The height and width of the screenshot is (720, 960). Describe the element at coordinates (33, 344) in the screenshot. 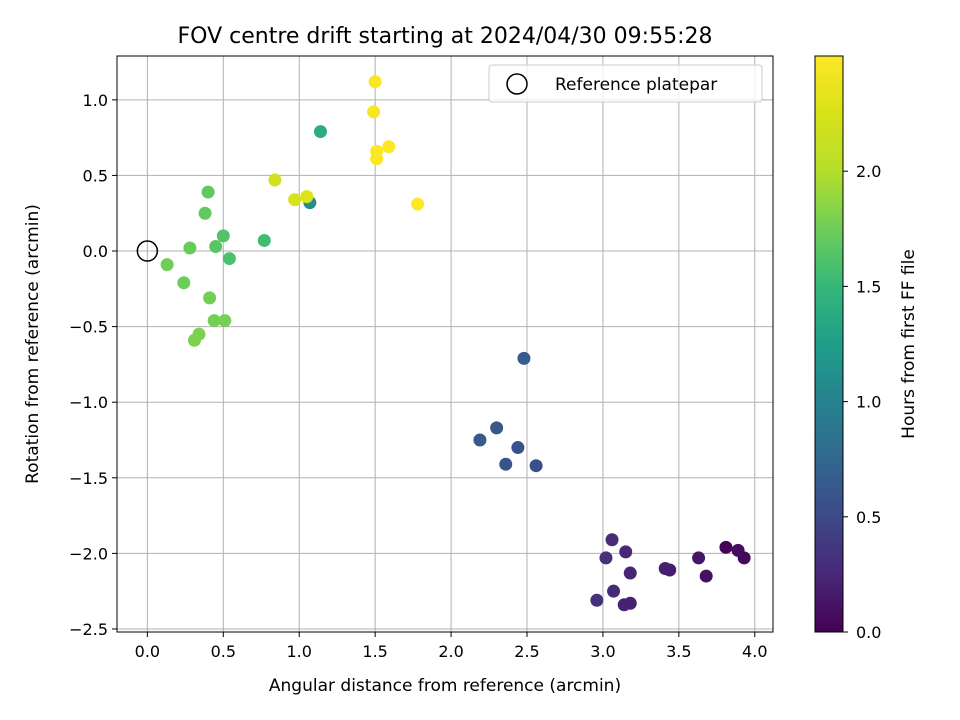

I see `y-axis-label: Rotation from reference (arcmin)` at that location.